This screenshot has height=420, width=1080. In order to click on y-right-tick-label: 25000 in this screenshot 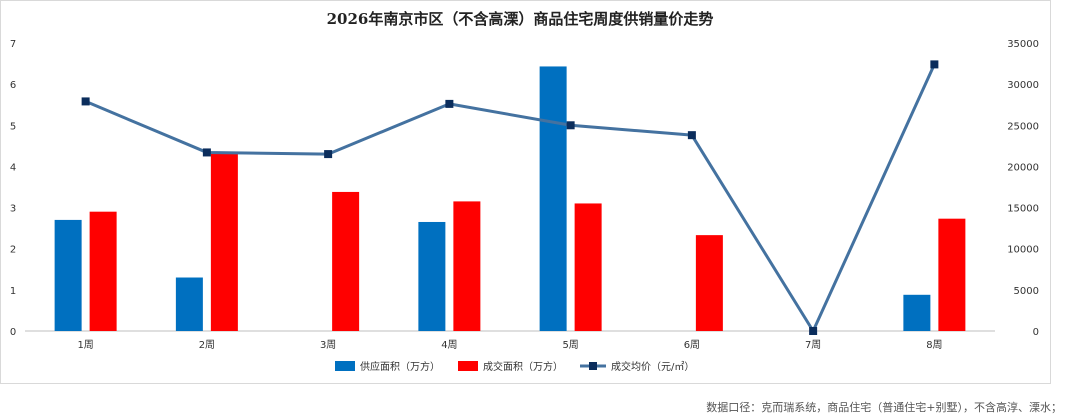, I will do `click(1023, 126)`.